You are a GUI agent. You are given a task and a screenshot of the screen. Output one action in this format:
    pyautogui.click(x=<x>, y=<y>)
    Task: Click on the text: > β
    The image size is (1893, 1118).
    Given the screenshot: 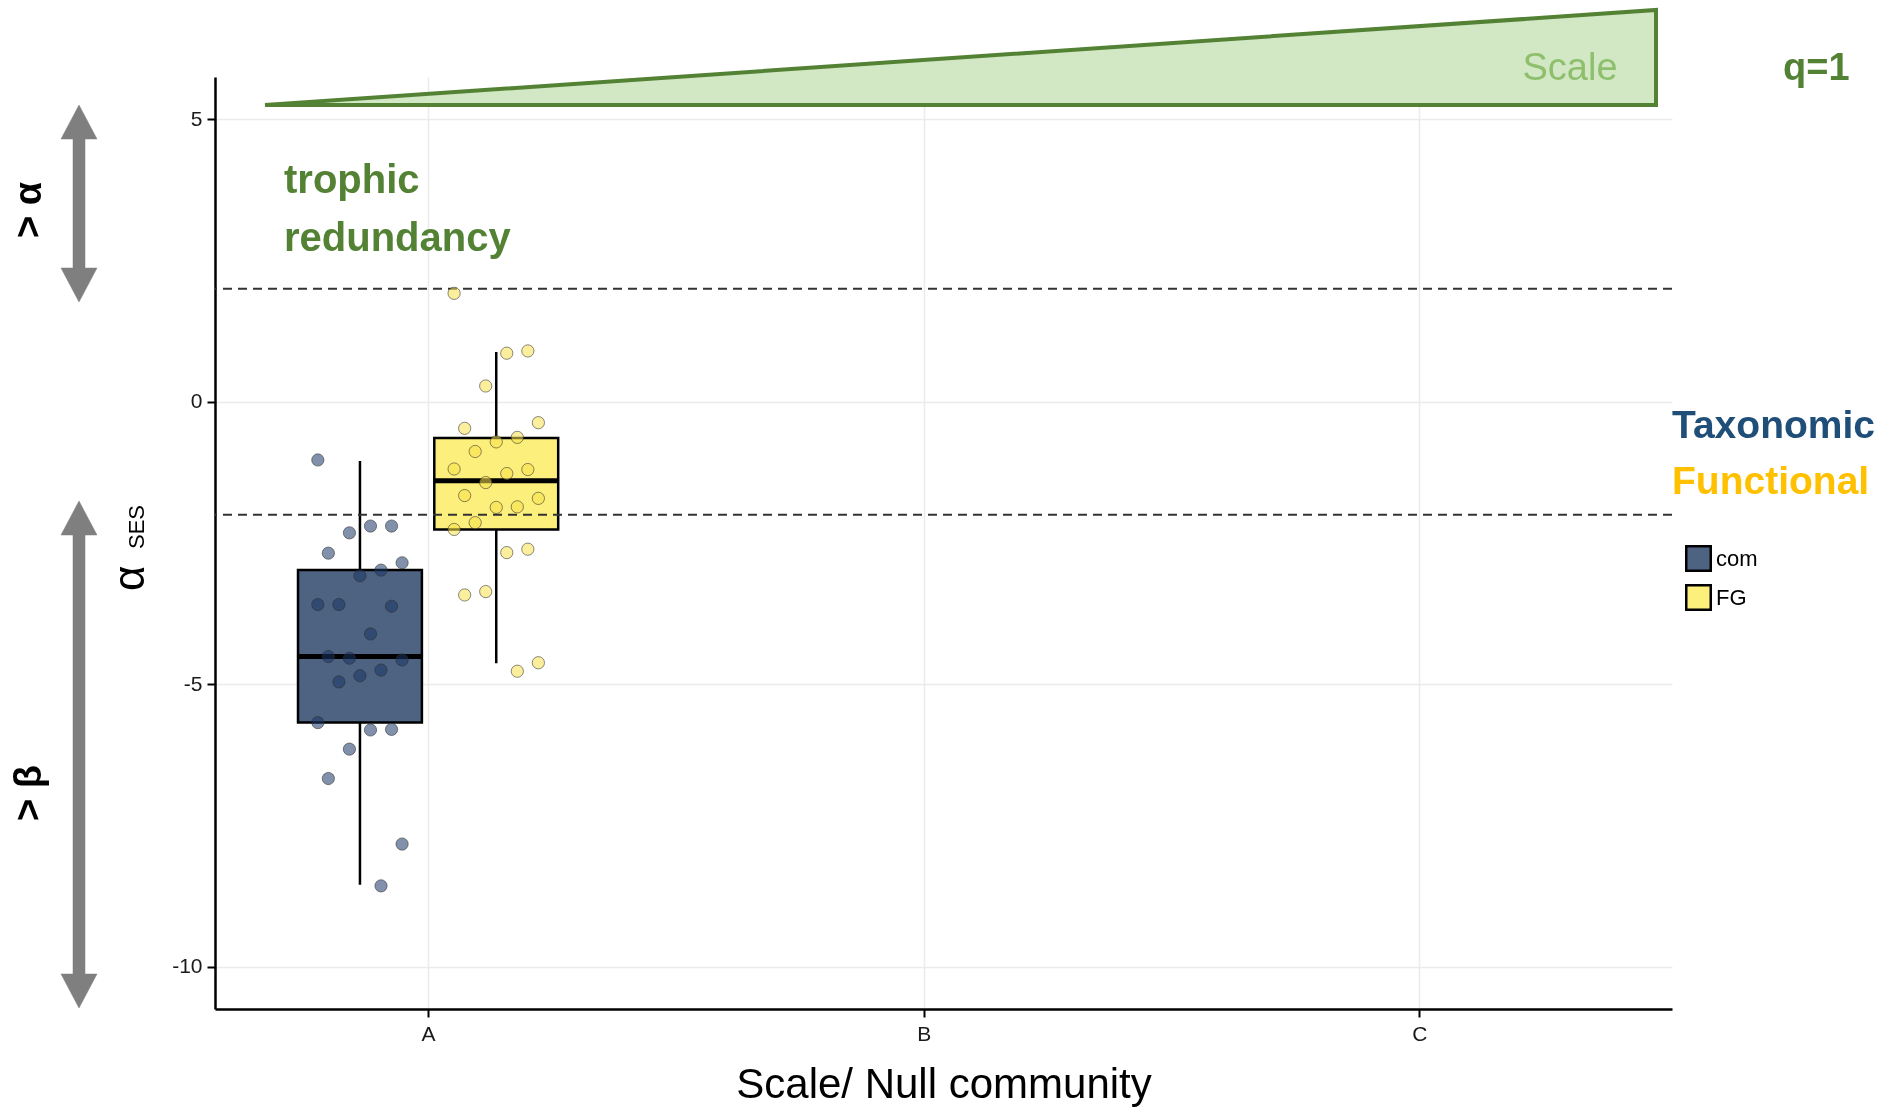 What is the action you would take?
    pyautogui.click(x=28, y=793)
    